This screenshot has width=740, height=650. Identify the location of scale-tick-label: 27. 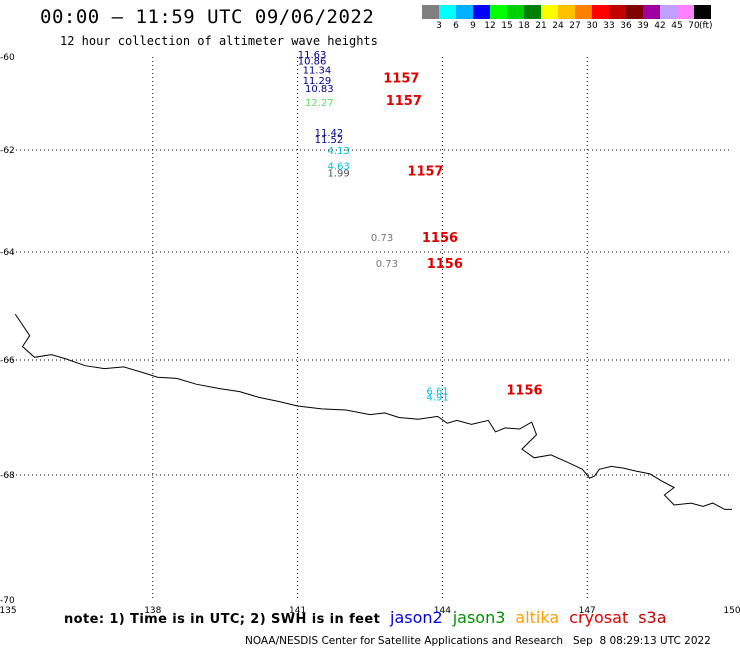
(575, 26).